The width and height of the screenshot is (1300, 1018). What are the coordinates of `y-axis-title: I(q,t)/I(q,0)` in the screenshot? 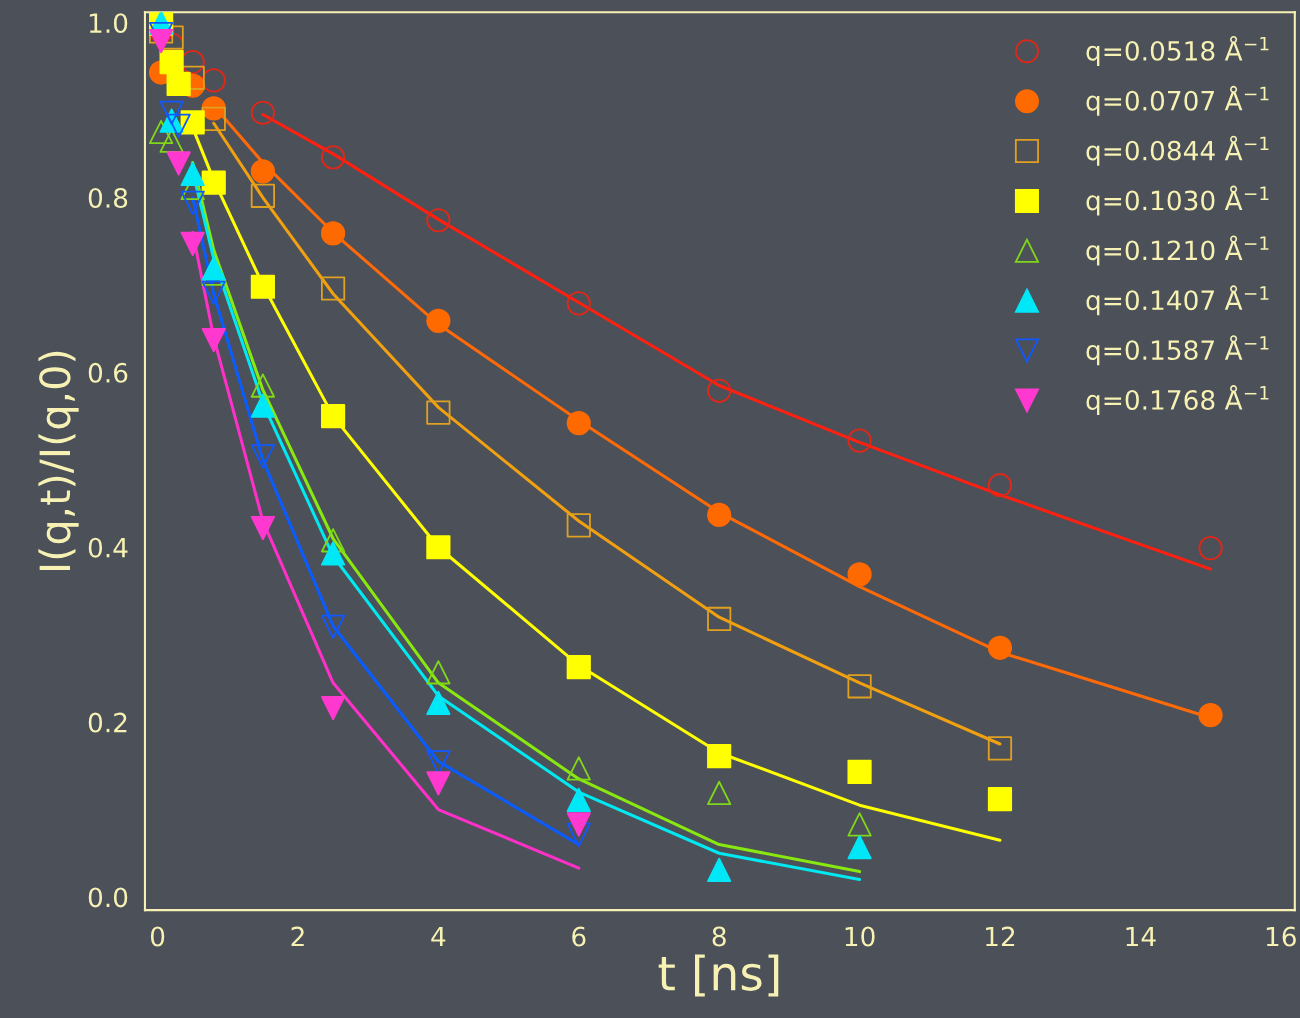 It's located at (58, 460).